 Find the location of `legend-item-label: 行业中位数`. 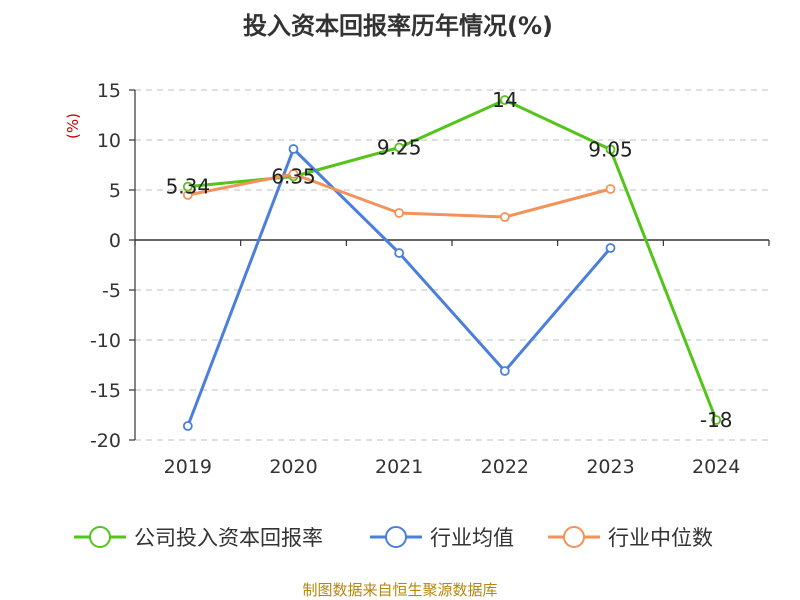

legend-item-label: 行业中位数 is located at coordinates (660, 538).